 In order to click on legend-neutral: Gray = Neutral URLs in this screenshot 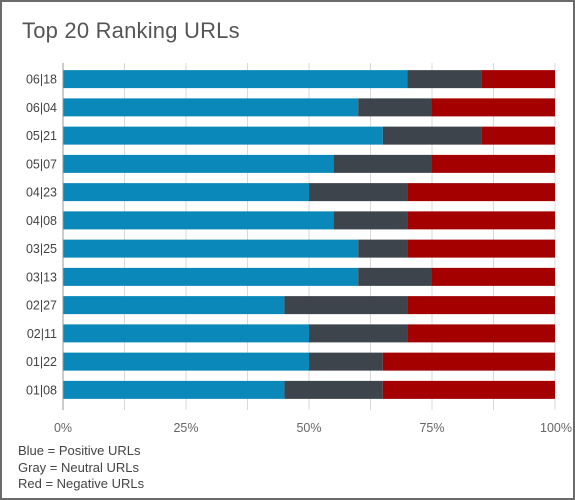, I will do `click(79, 467)`.